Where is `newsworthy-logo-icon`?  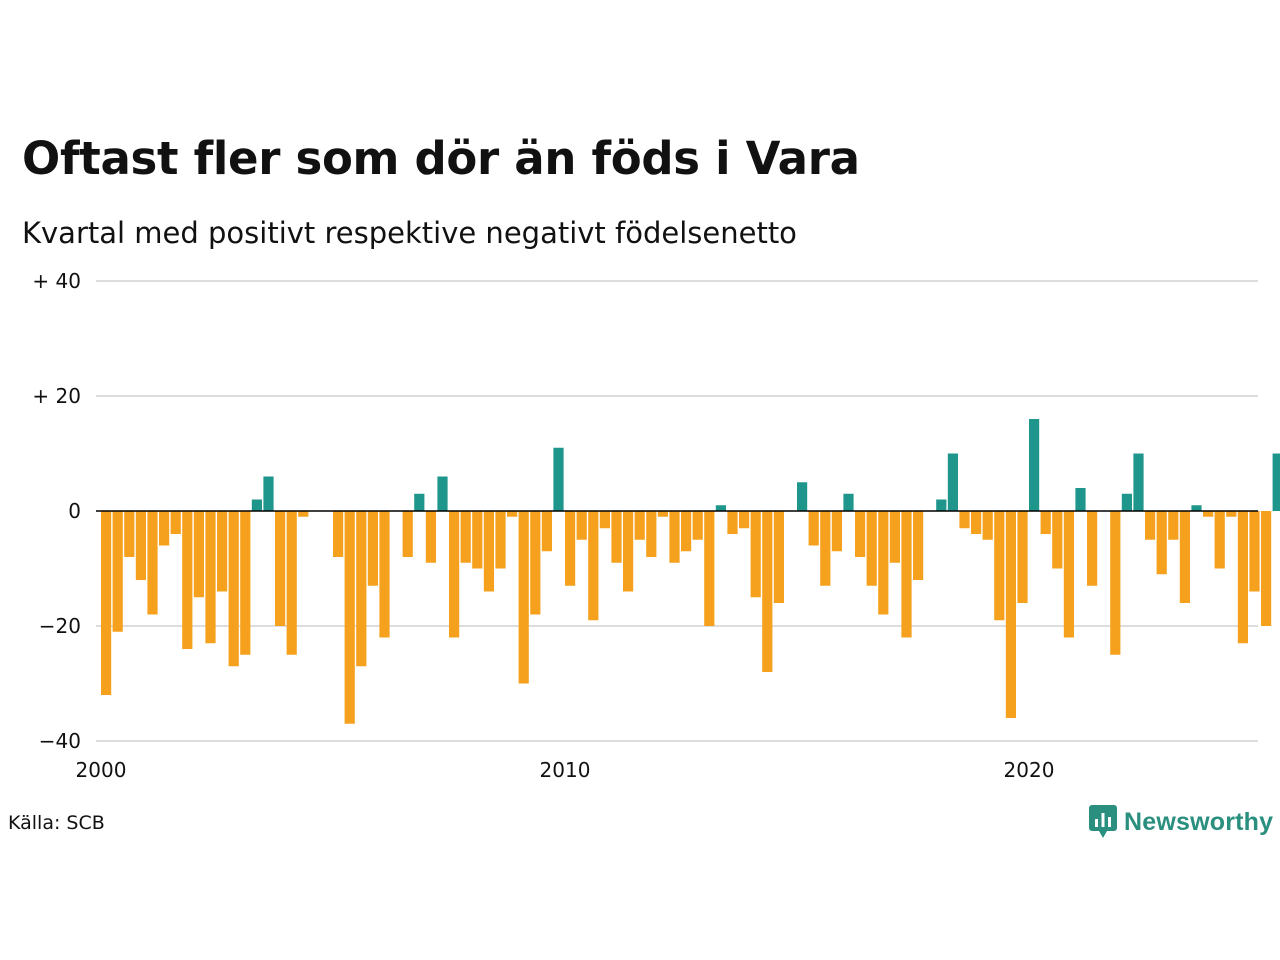
newsworthy-logo-icon is located at coordinates (1103, 821).